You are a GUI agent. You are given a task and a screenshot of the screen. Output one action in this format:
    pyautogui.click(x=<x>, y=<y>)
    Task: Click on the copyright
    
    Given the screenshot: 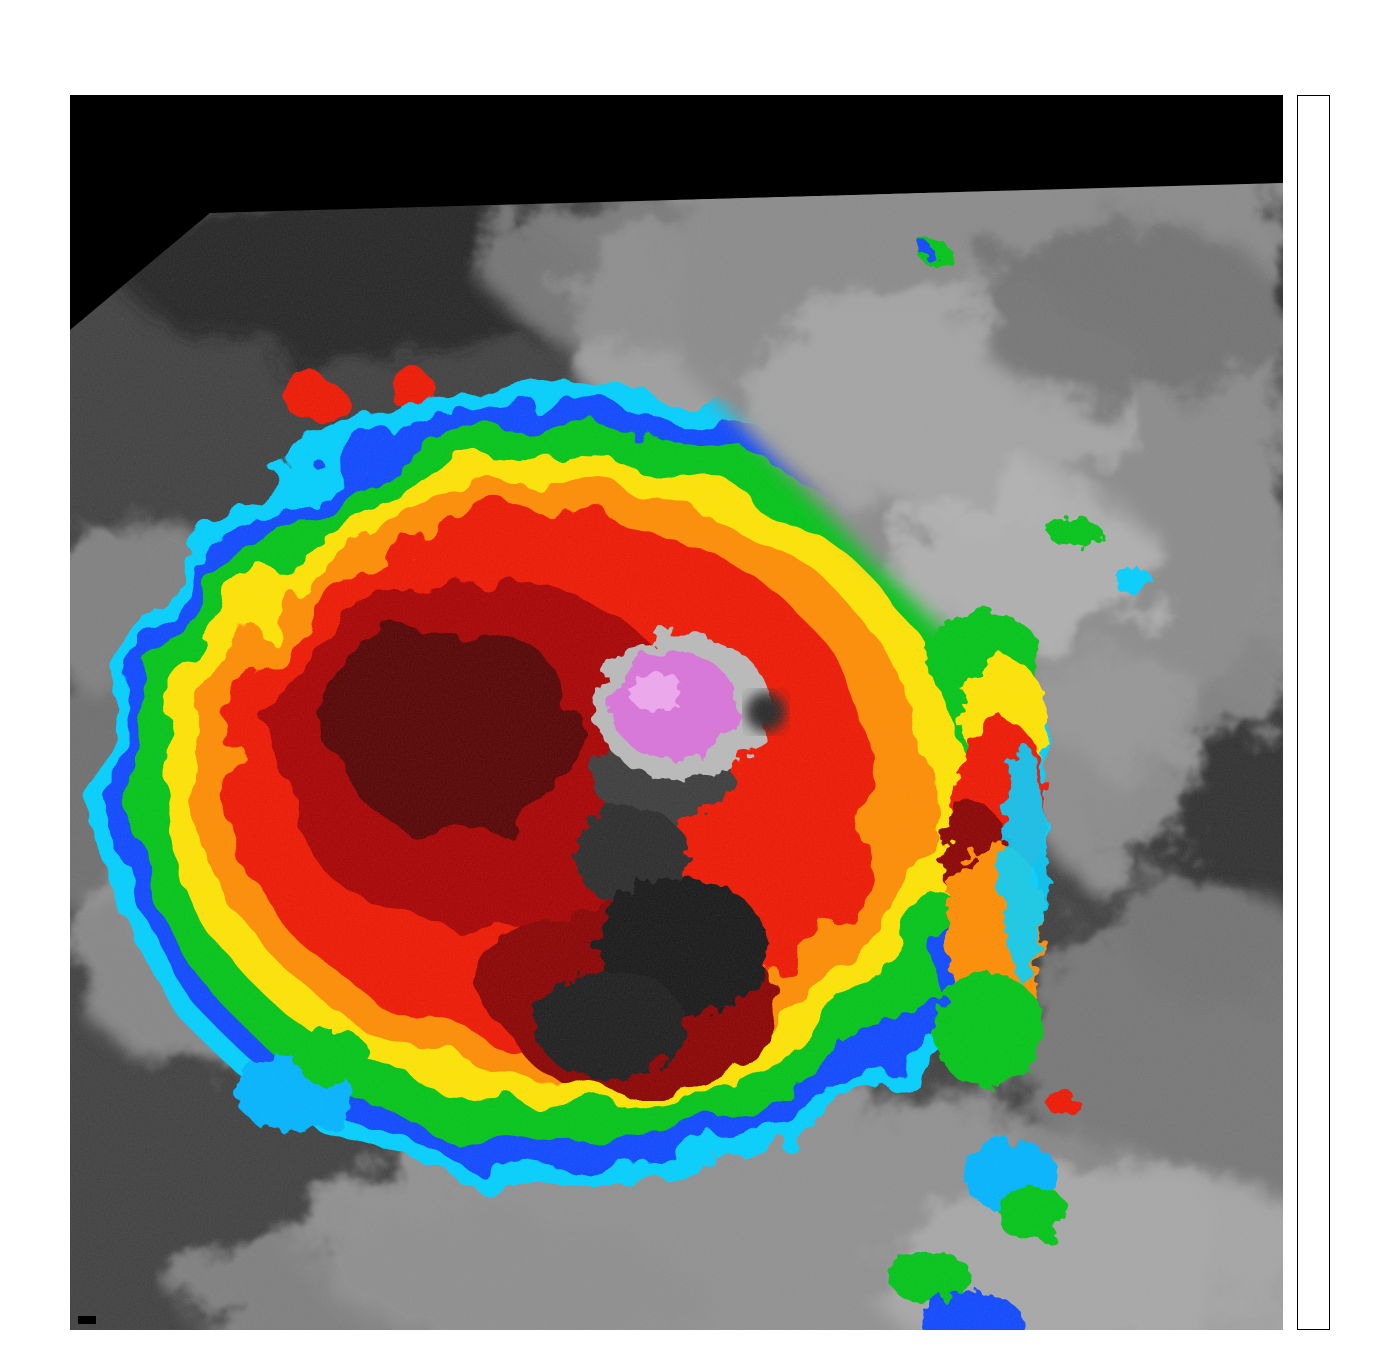 What is the action you would take?
    pyautogui.click(x=87, y=1320)
    